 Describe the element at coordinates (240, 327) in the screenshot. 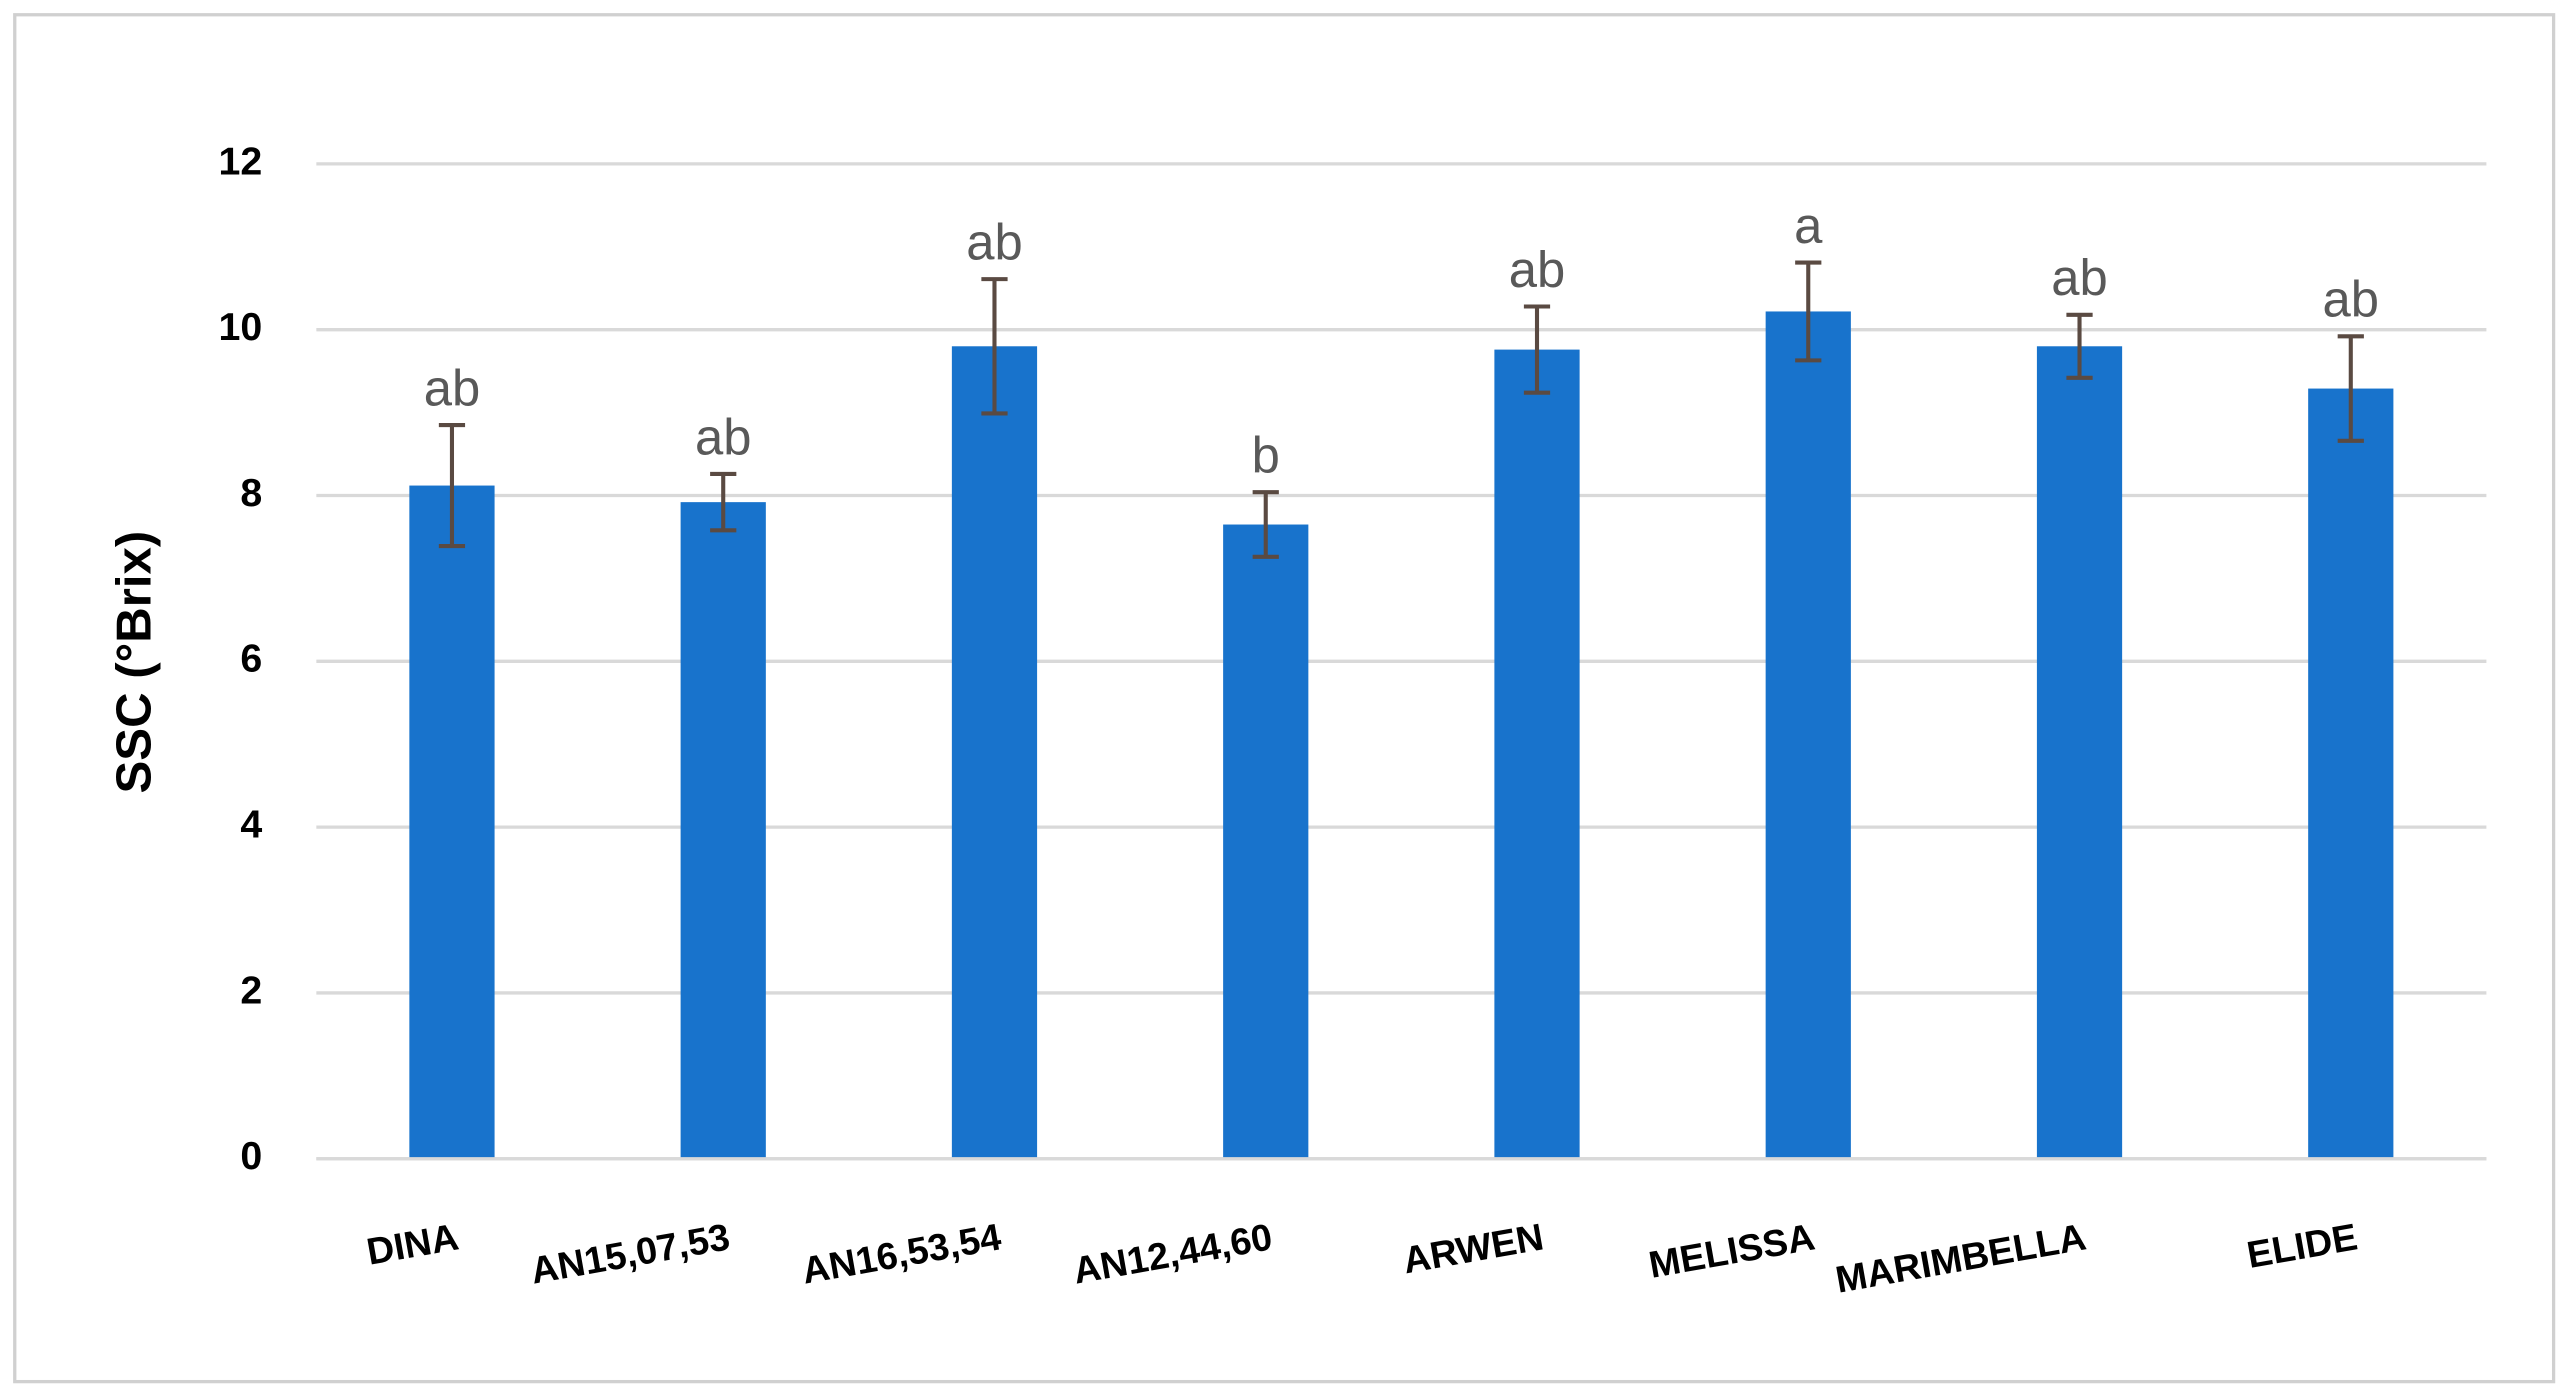

I see `y-tick-label: 10` at that location.